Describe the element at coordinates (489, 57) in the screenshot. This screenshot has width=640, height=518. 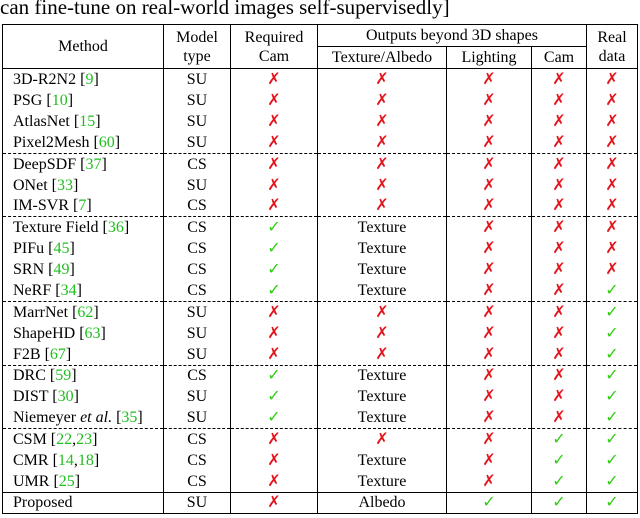
I see `header-lighting: Lighting` at that location.